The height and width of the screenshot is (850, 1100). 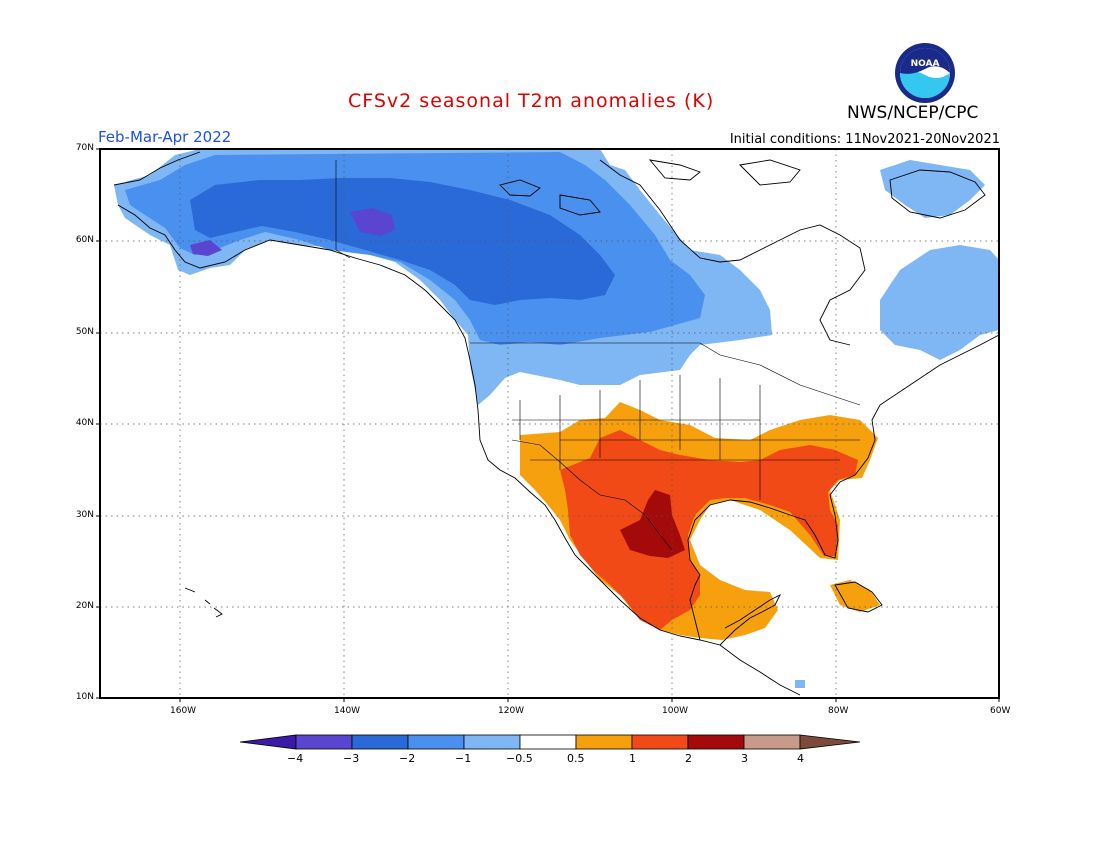 I want to click on lat-label: 60N, so click(x=84, y=240).